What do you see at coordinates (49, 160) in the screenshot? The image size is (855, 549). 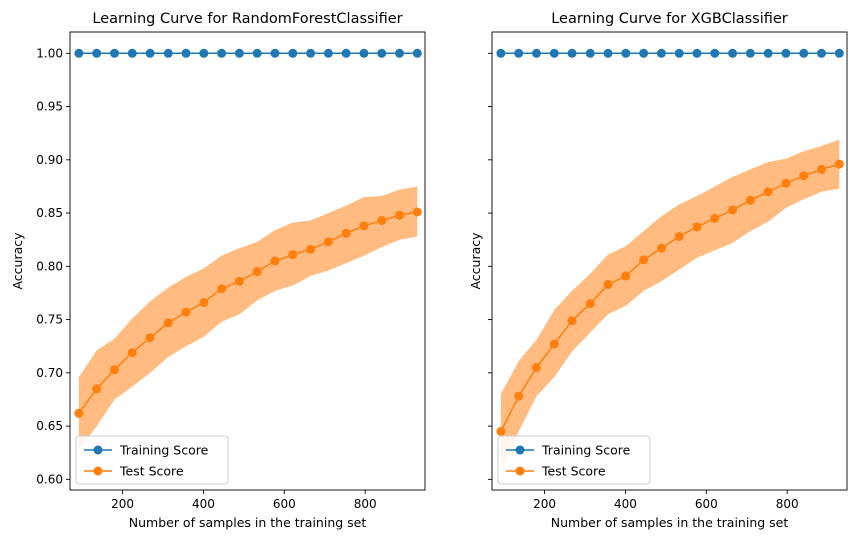 I see `y-tick-label-6: 0.90` at bounding box center [49, 160].